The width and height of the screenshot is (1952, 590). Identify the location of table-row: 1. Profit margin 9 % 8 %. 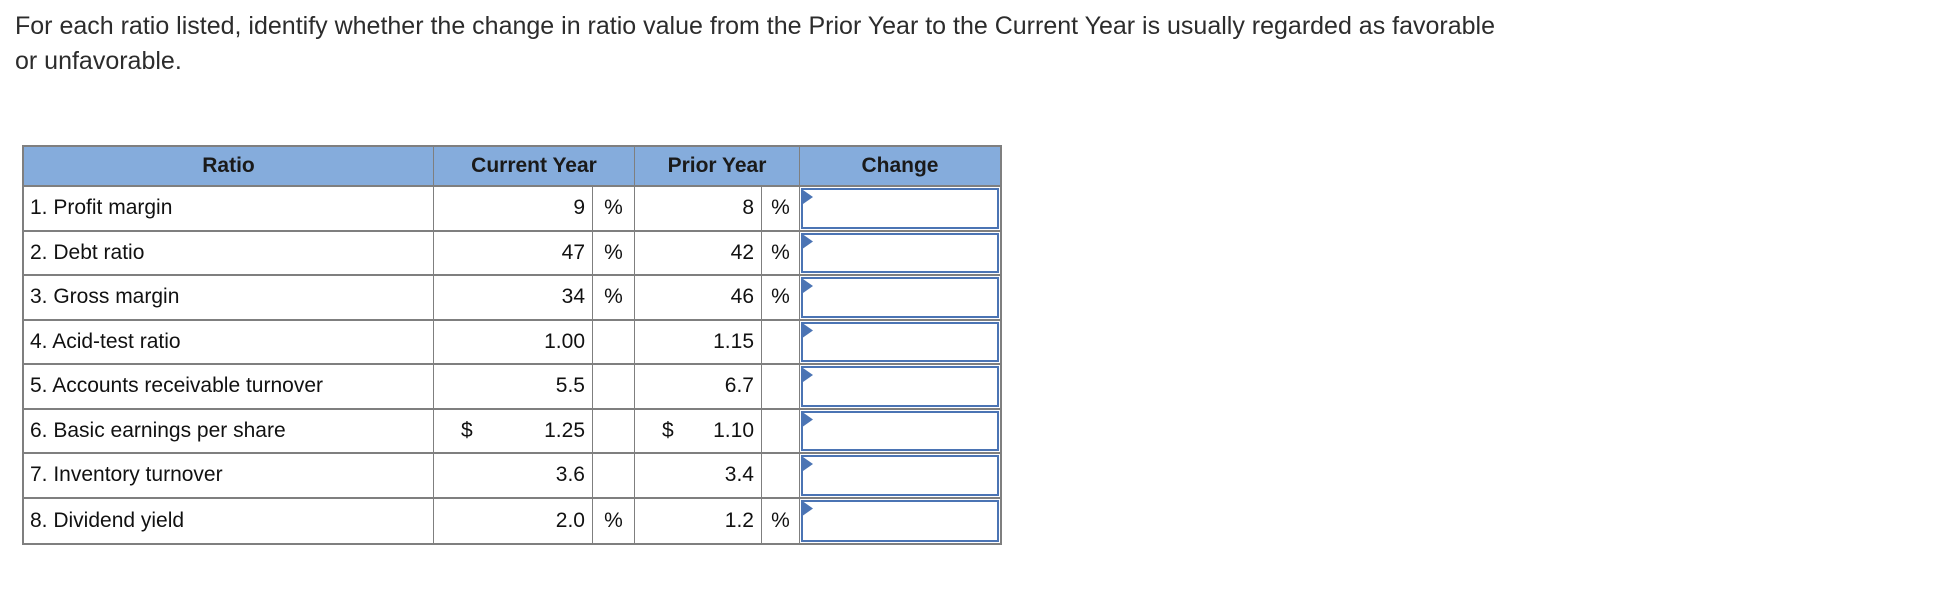
(512, 209).